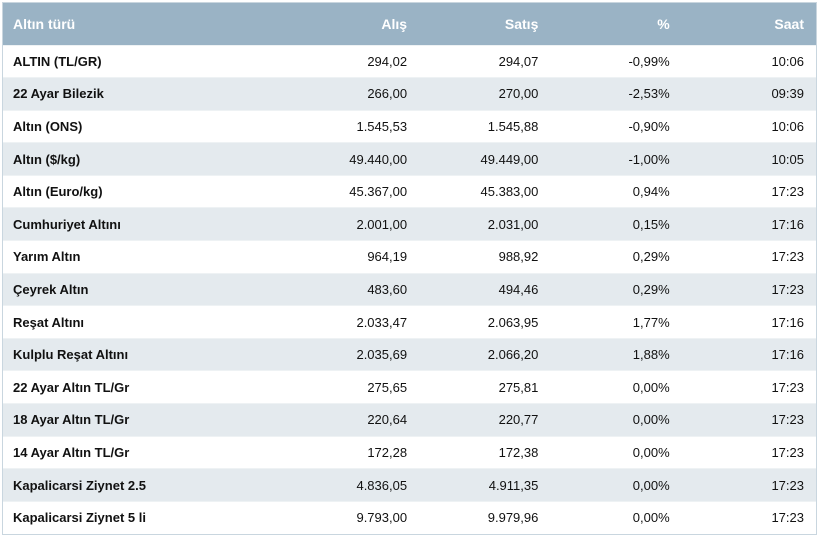 The image size is (819, 539). I want to click on cell-sell: 270,00, so click(485, 94).